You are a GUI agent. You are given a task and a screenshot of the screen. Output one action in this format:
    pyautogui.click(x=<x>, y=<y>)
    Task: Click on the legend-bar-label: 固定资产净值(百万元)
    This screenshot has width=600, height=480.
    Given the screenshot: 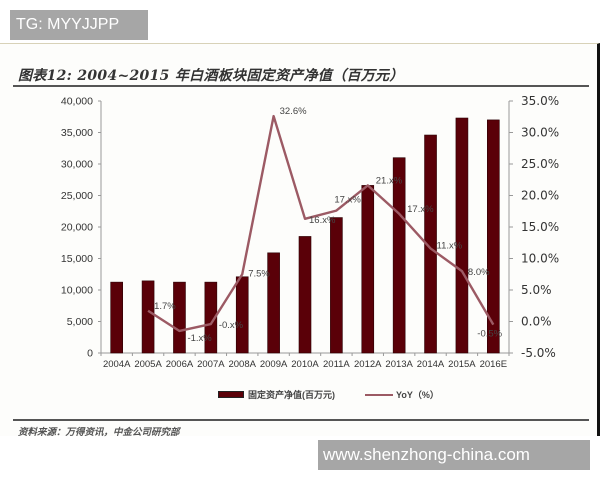 What is the action you would take?
    pyautogui.click(x=291, y=395)
    